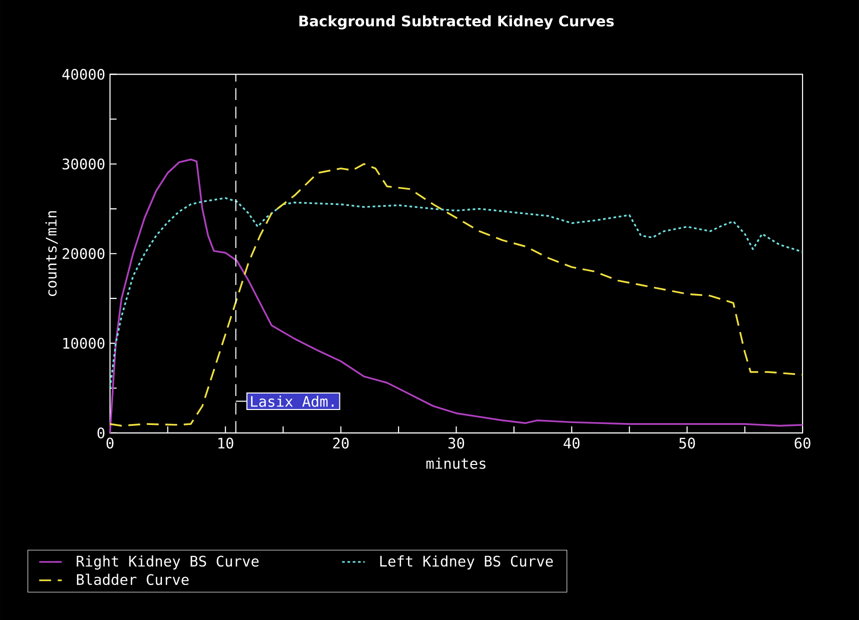 Image resolution: width=859 pixels, height=620 pixels. I want to click on legend-label: Bladder Curve, so click(132, 579).